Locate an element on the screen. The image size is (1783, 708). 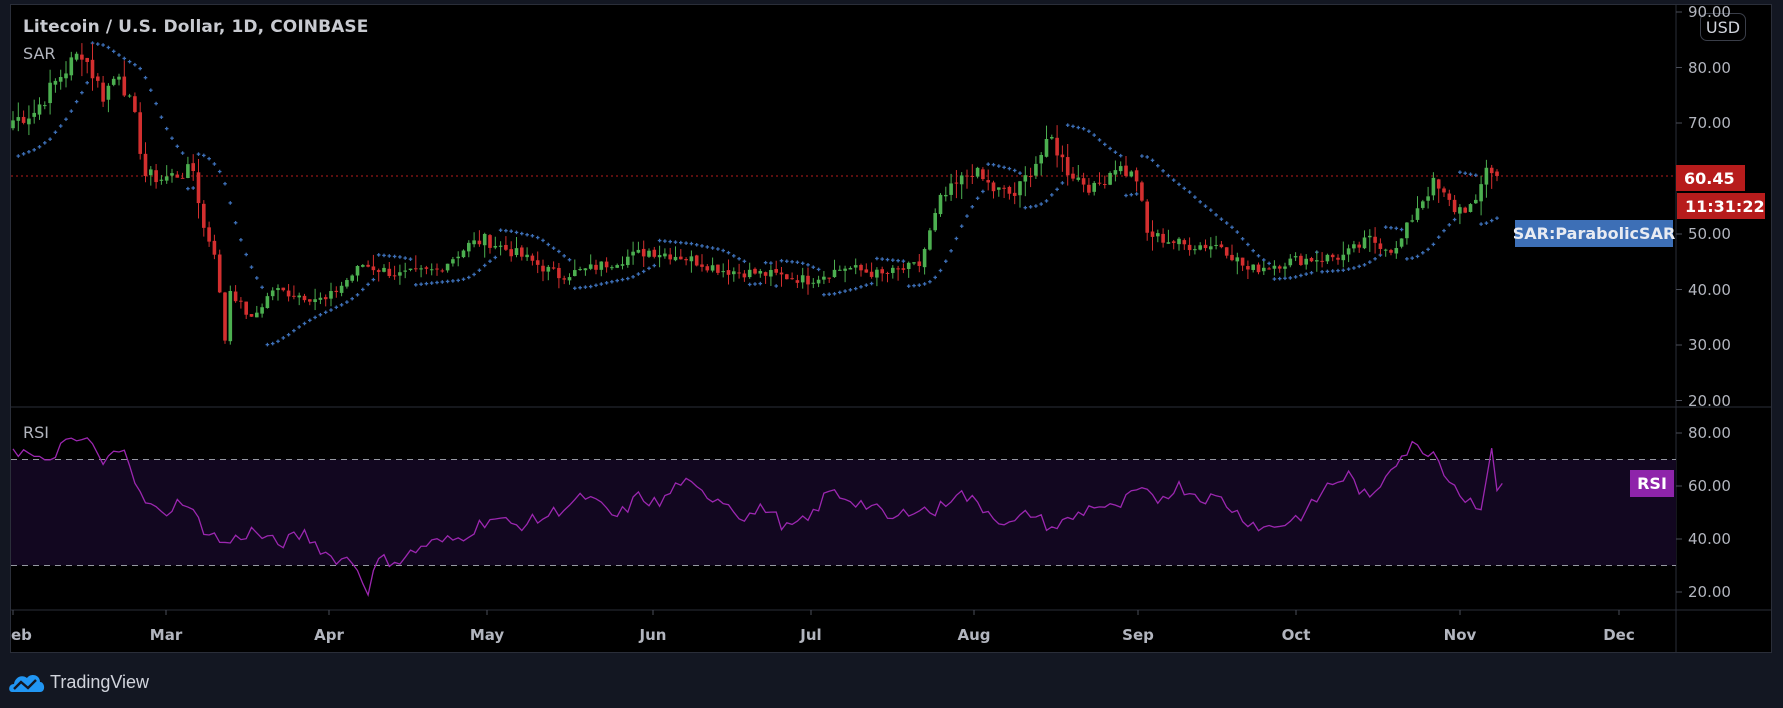
rsi-tick-label: 80.00 is located at coordinates (1709, 433).